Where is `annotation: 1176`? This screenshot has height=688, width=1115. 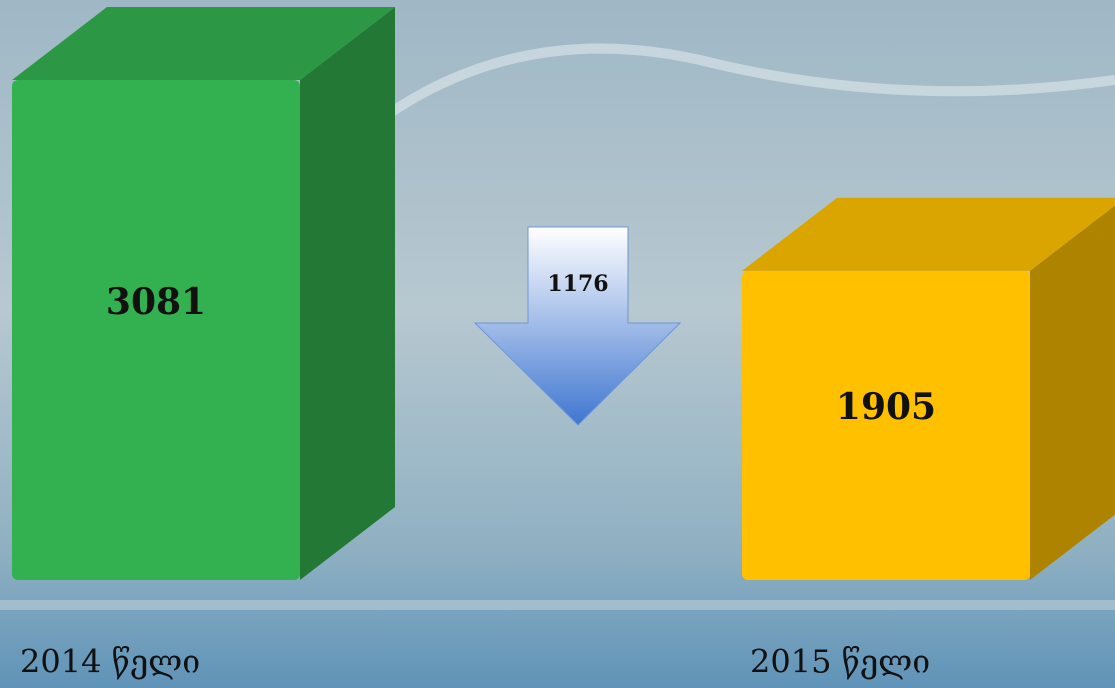 annotation: 1176 is located at coordinates (577, 284).